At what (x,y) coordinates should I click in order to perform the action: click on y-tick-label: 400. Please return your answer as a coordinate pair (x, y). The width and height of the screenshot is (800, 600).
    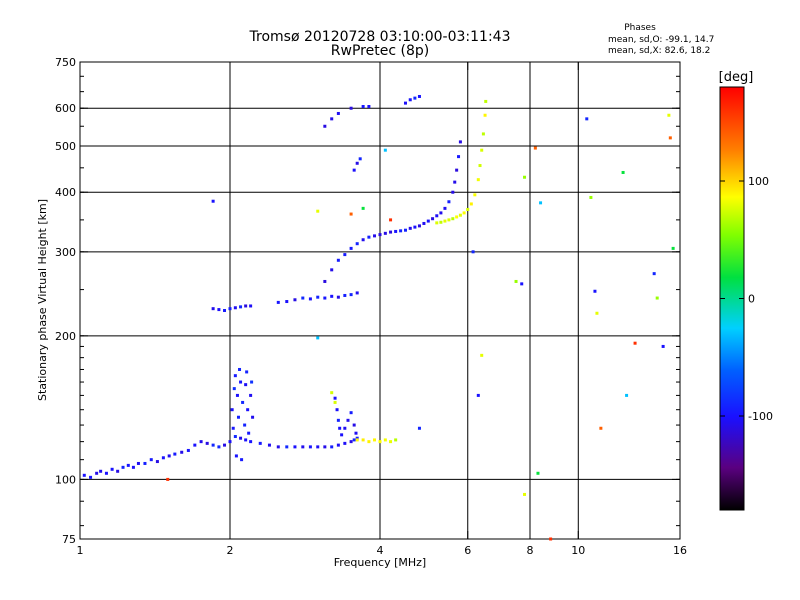
    Looking at the image, I should click on (65, 192).